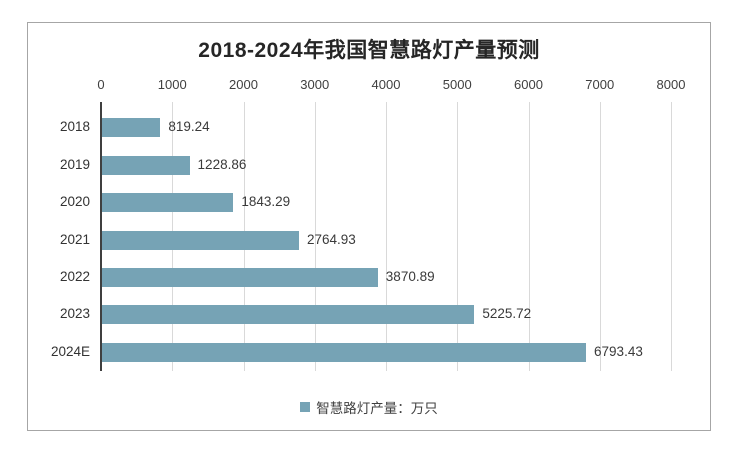  I want to click on legend-swatch-icon, so click(305, 407).